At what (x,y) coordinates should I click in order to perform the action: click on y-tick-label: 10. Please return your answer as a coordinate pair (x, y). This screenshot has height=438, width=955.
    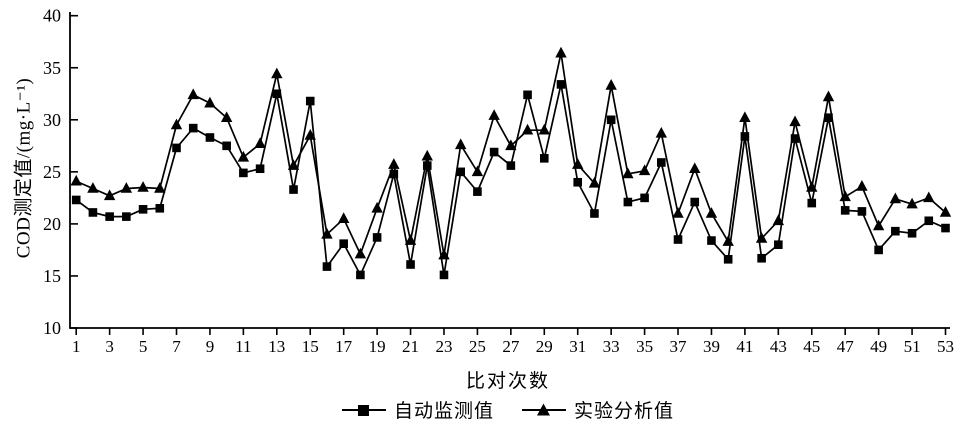
    Looking at the image, I should click on (52, 328).